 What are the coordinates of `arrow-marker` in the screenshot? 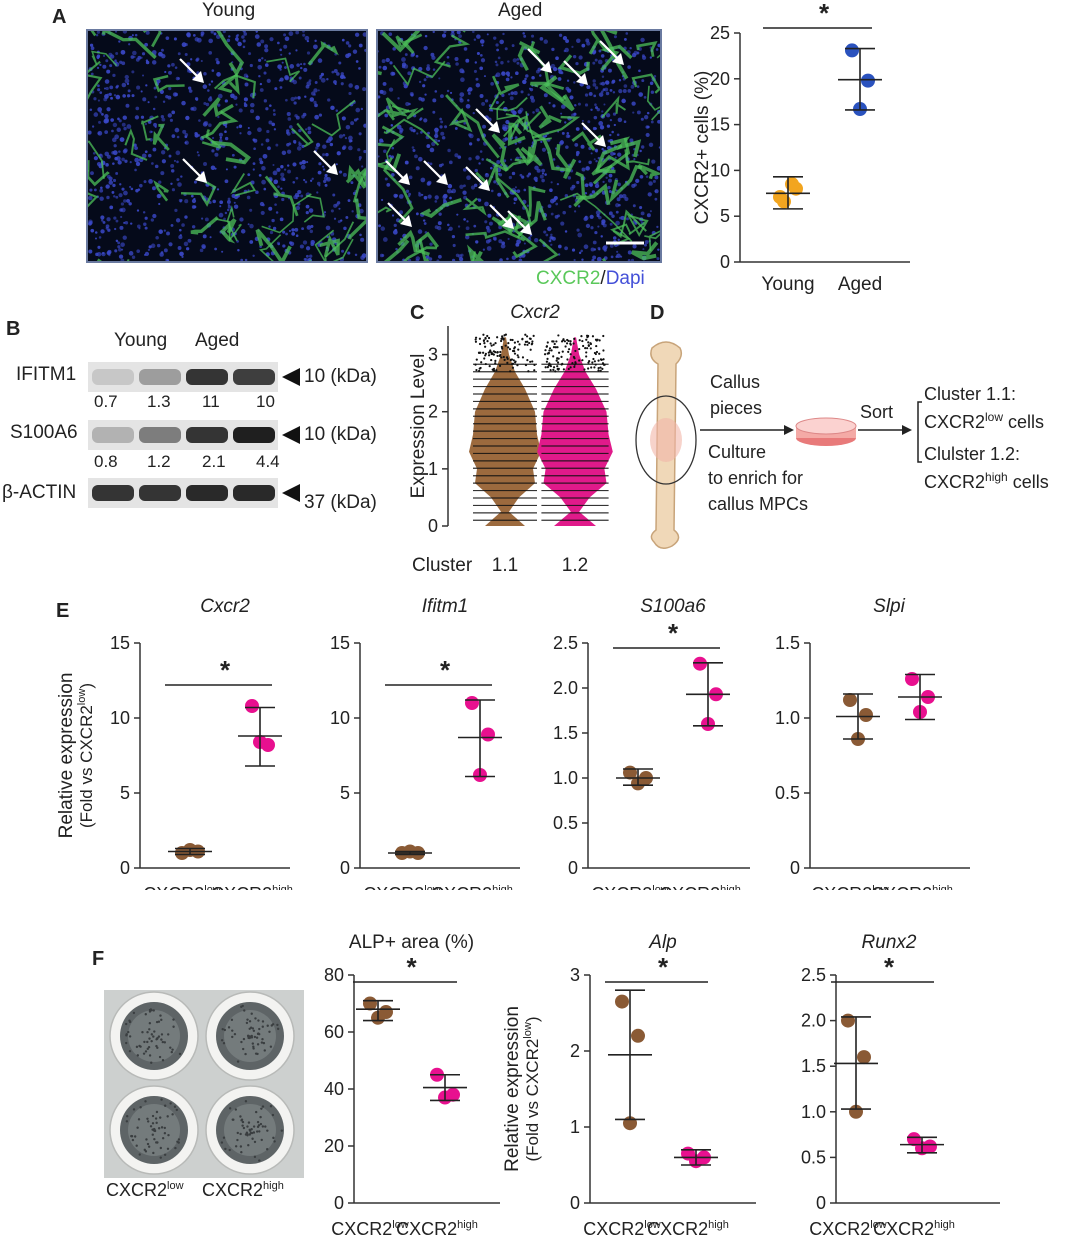 It's located at (573, 70).